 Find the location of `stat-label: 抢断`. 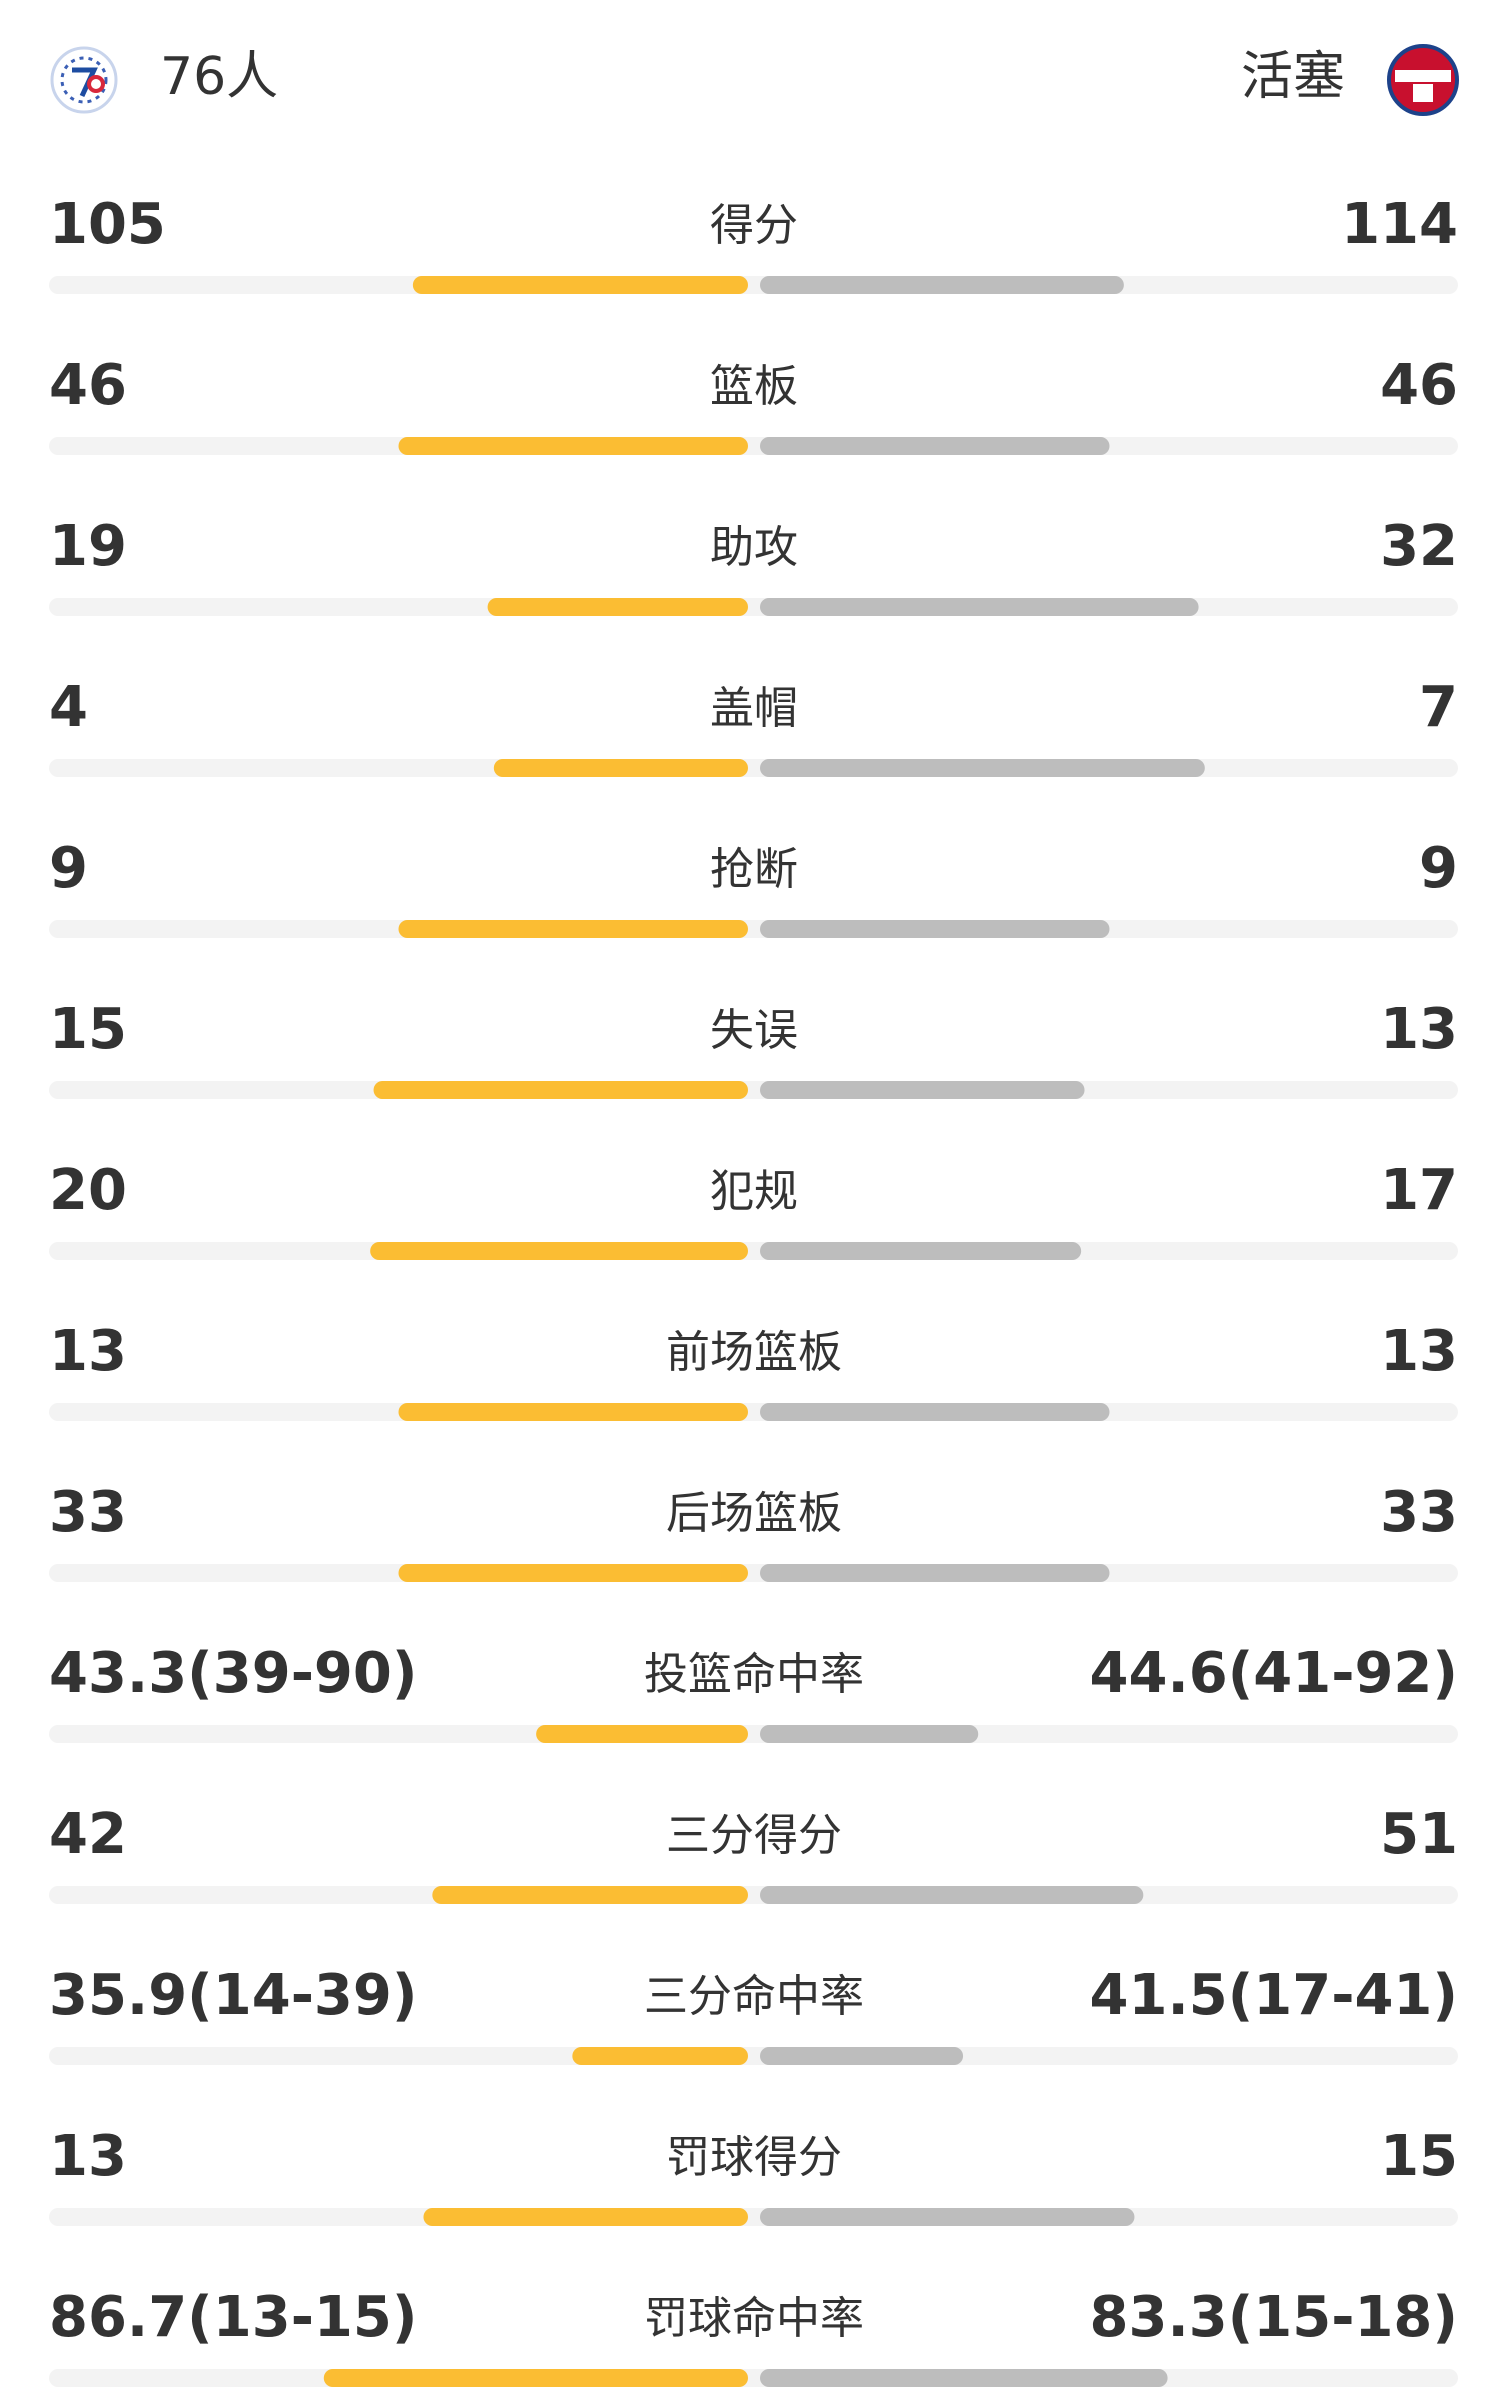

stat-label: 抢断 is located at coordinates (754, 869).